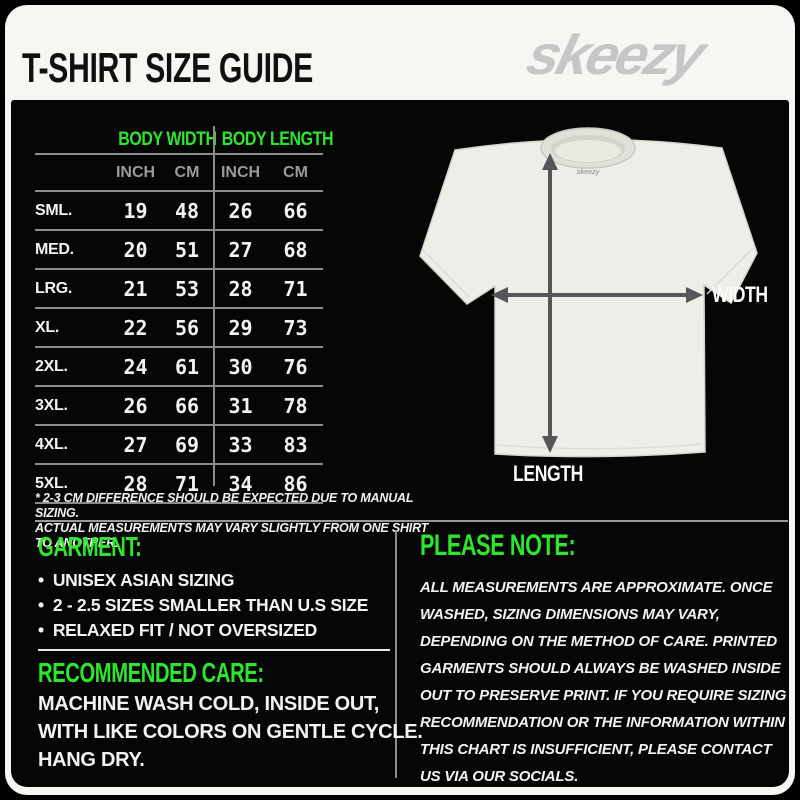 The image size is (800, 800). I want to click on measurement-value: 56, so click(187, 327).